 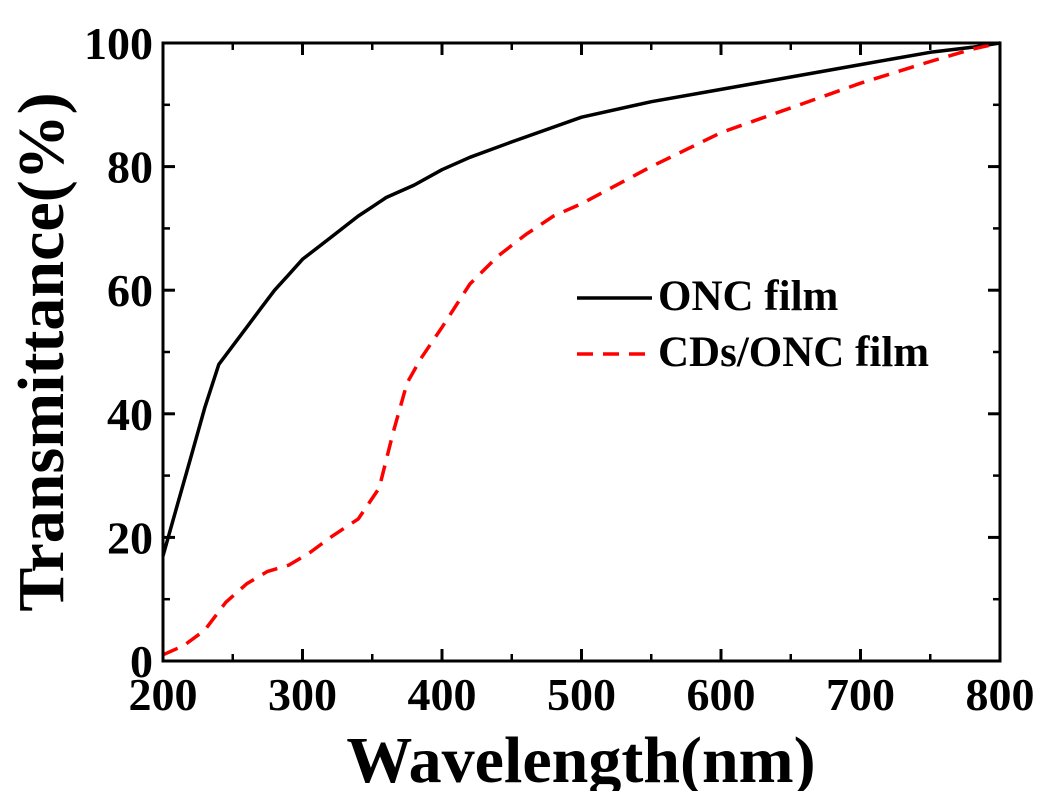 I want to click on y-tick-label: 20, so click(x=130, y=537).